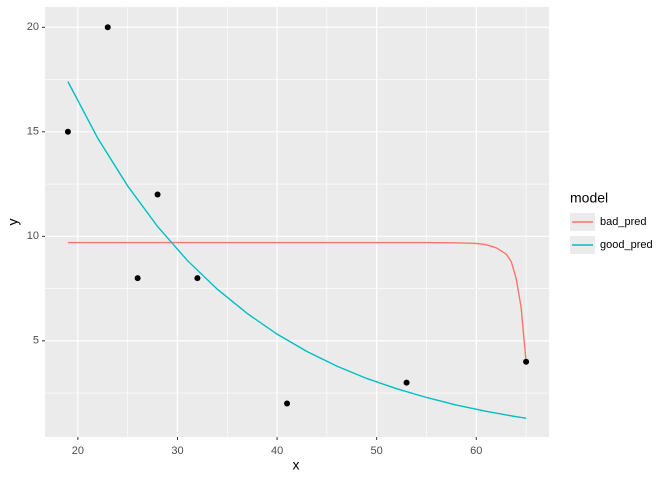 The height and width of the screenshot is (480, 672). Describe the element at coordinates (377, 451) in the screenshot. I see `x-tick-label: 50` at that location.